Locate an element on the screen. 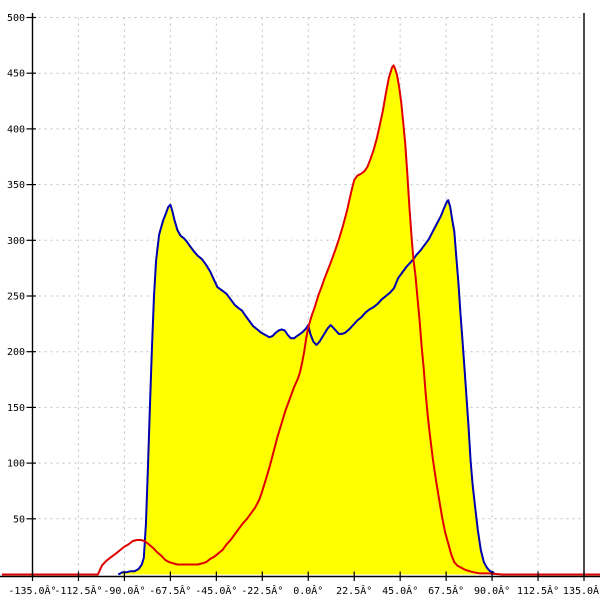 The height and width of the screenshot is (600, 600). x-tick-label: -135.0Â° is located at coordinates (32, 590).